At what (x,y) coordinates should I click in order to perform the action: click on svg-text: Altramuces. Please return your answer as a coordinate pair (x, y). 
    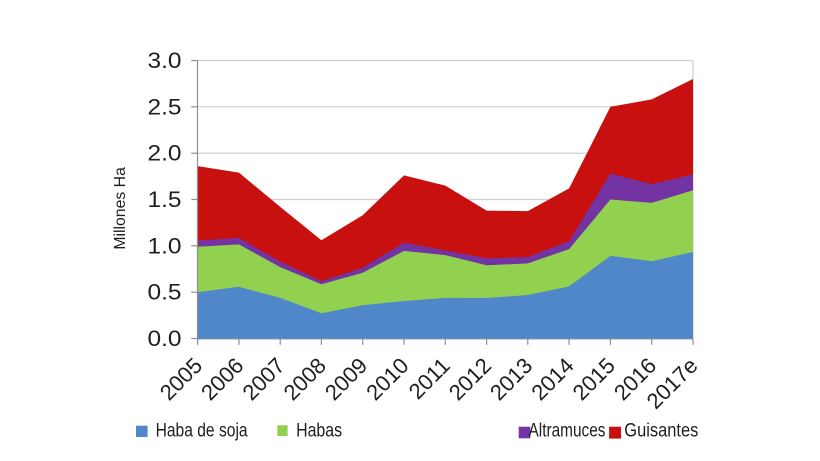
    Looking at the image, I should click on (567, 431).